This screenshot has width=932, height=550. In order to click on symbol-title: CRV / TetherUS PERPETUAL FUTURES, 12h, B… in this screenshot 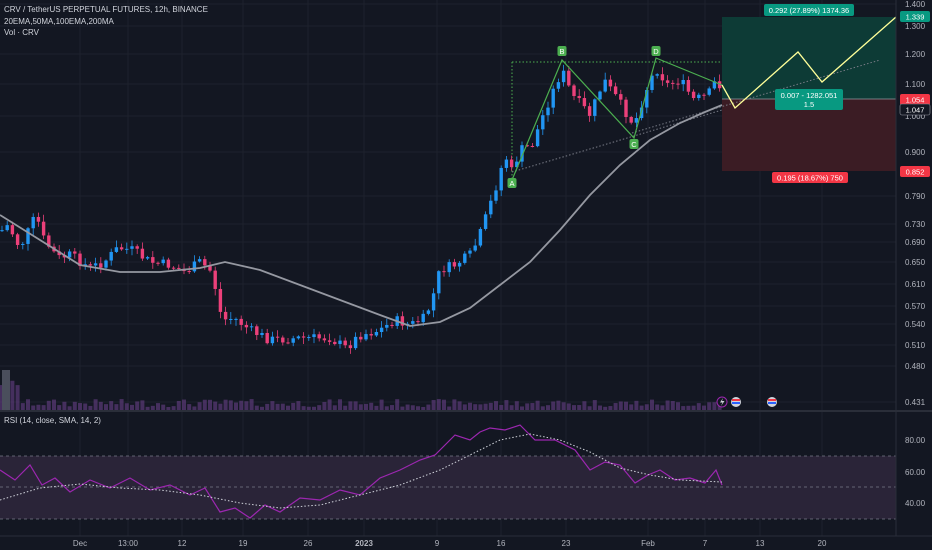, I will do `click(106, 9)`.